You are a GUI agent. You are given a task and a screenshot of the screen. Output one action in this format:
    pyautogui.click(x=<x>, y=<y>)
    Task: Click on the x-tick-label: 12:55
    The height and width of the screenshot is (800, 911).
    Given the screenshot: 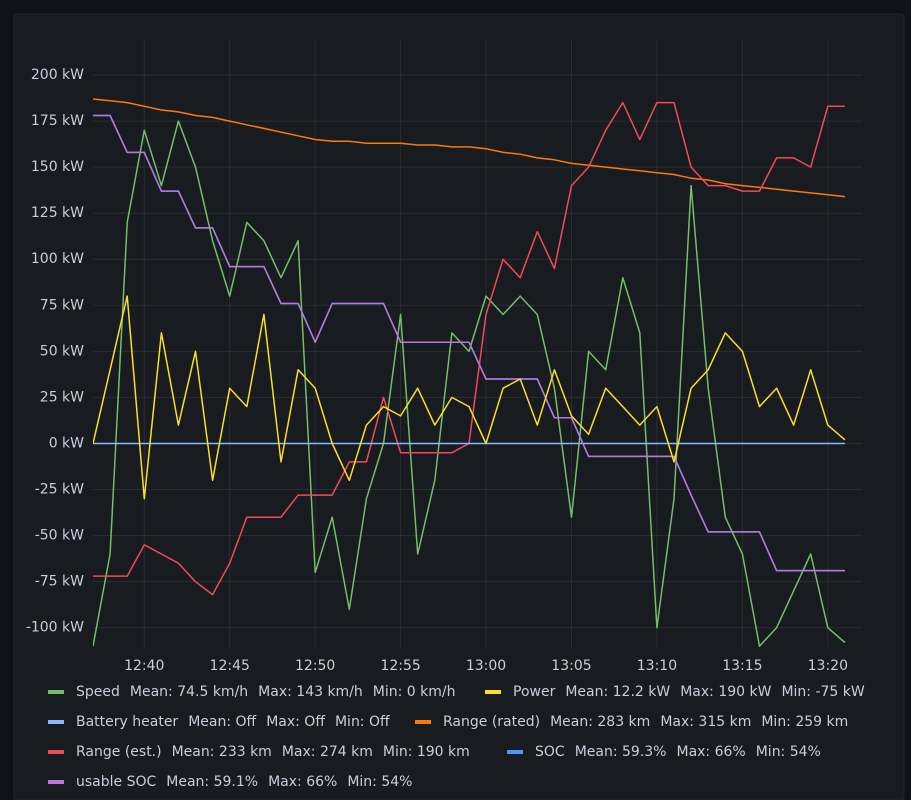 What is the action you would take?
    pyautogui.click(x=400, y=666)
    